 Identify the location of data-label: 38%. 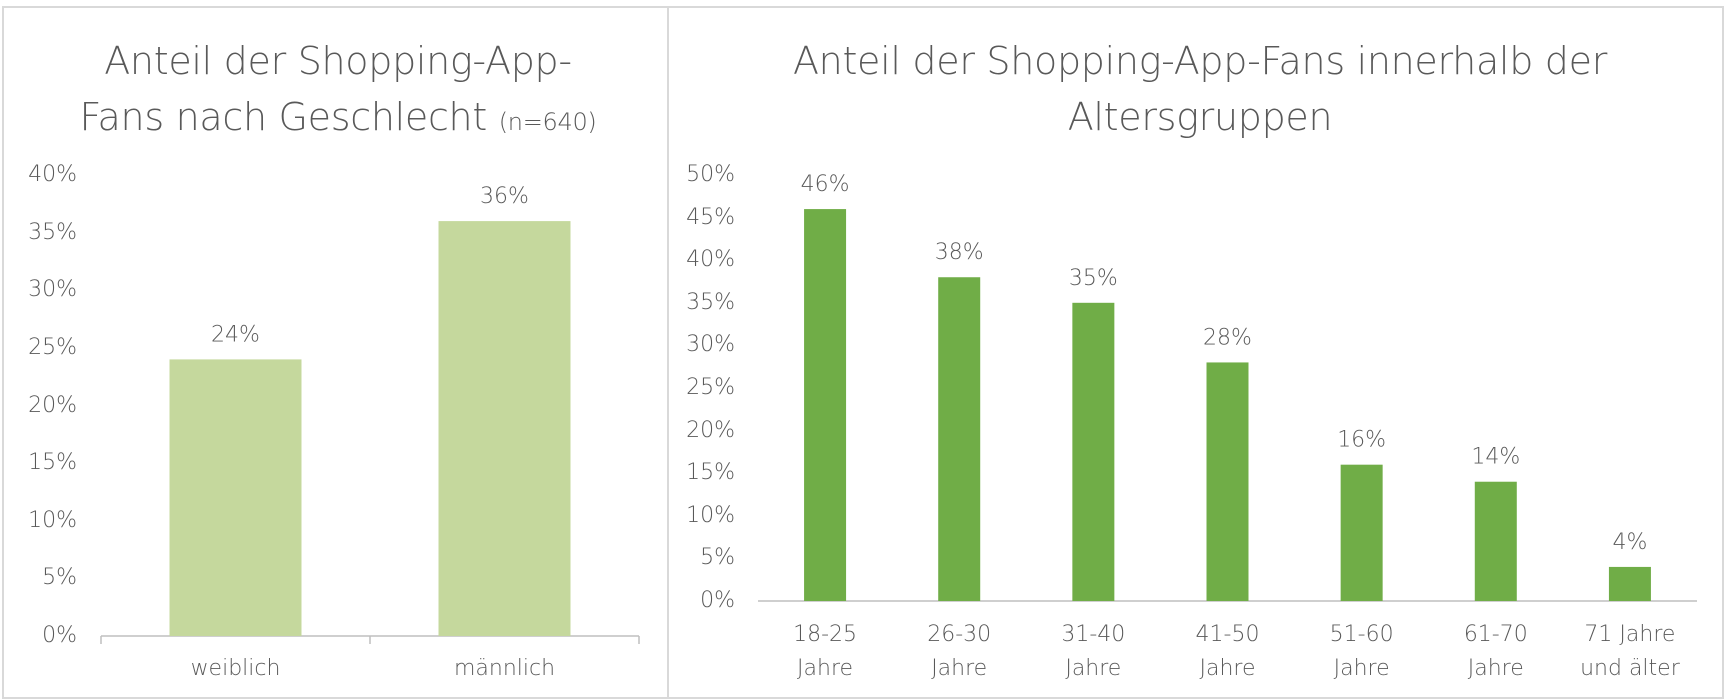
(959, 252).